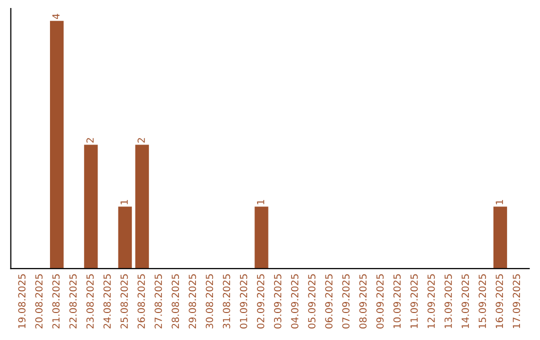  I want to click on x-tick-label: 01.09.2025, so click(244, 301).